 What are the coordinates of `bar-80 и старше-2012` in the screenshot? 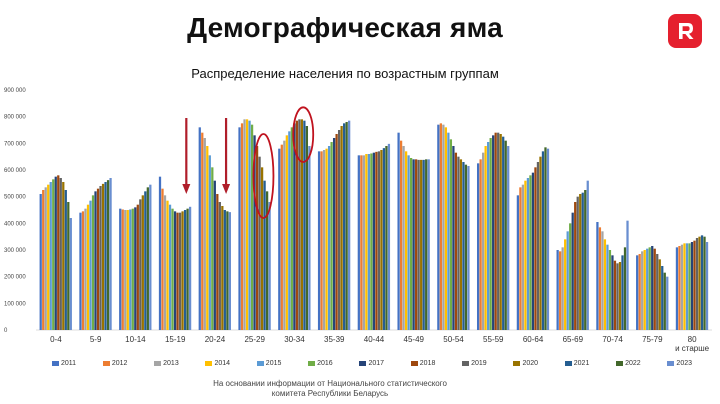 It's located at (679, 288).